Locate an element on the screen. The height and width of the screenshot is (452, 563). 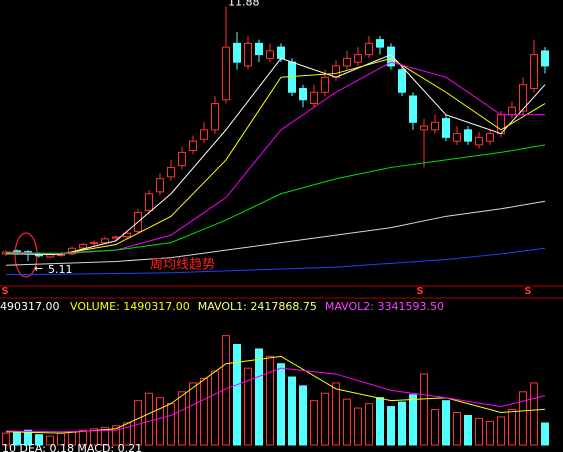
annotation: 周均线趋势 is located at coordinates (182, 265).